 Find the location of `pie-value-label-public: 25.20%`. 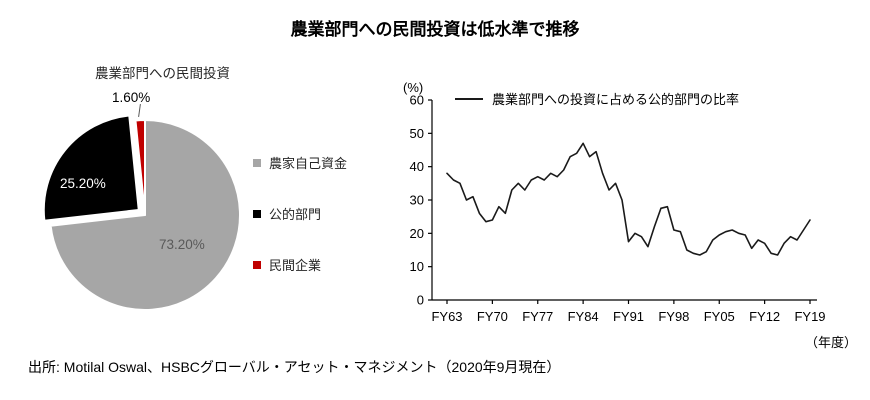

pie-value-label-public: 25.20% is located at coordinates (83, 183).